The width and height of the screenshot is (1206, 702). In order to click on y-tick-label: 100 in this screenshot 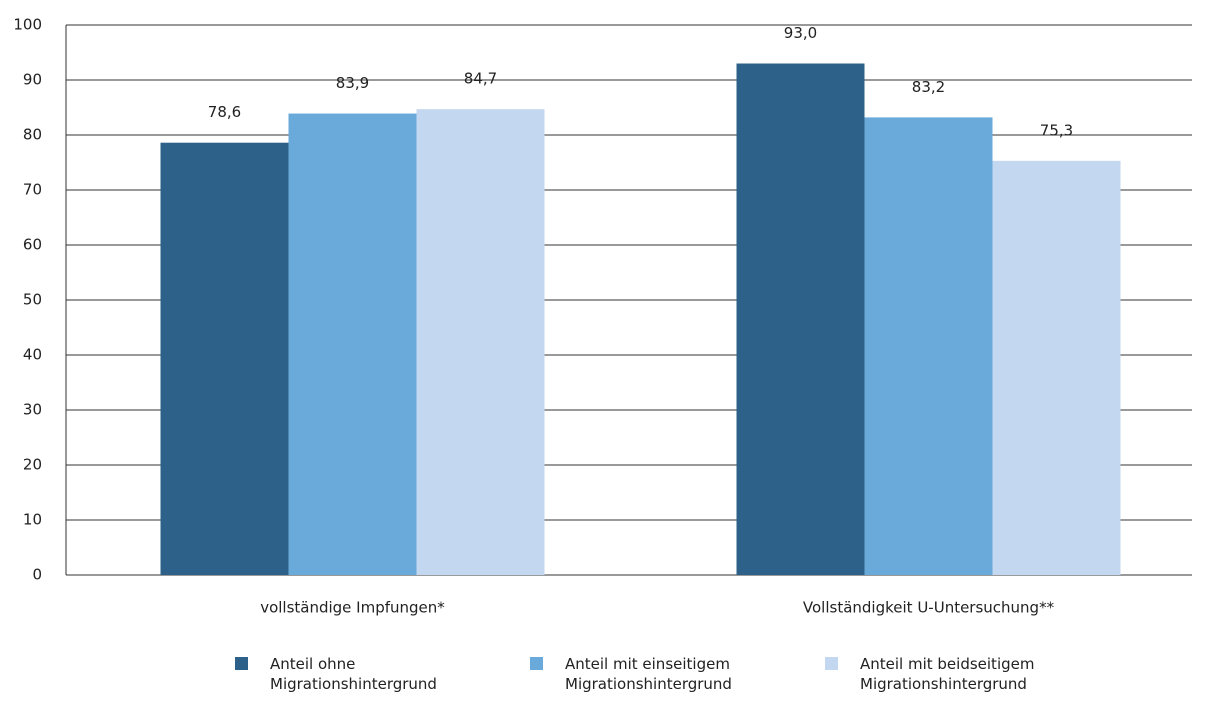, I will do `click(27, 25)`.